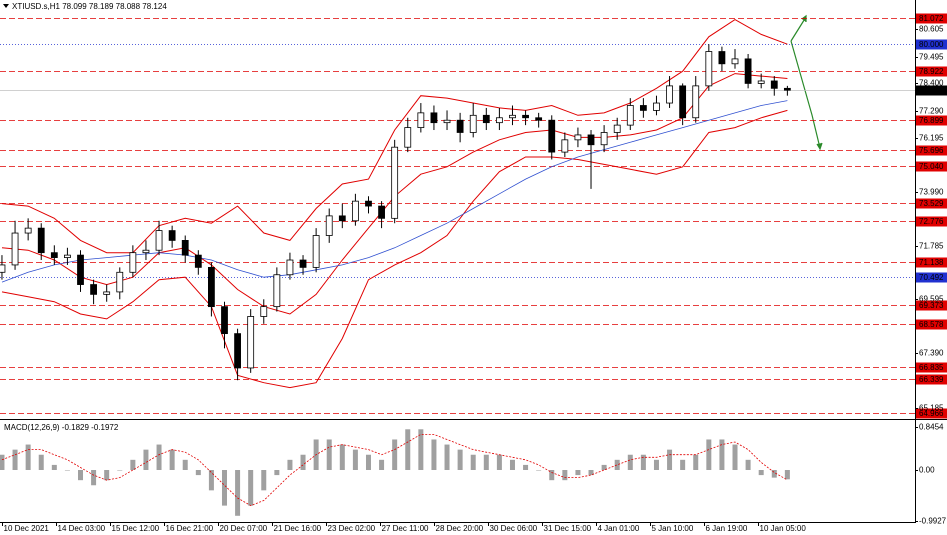 This screenshot has height=535, width=947. What do you see at coordinates (931, 427) in the screenshot?
I see `y-tick-label: 0.8454` at bounding box center [931, 427].